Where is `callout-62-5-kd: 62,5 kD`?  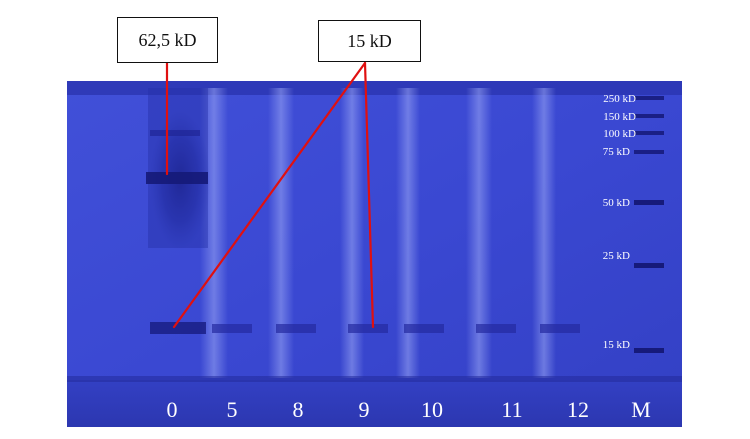 callout-62-5-kd: 62,5 kD is located at coordinates (167, 40).